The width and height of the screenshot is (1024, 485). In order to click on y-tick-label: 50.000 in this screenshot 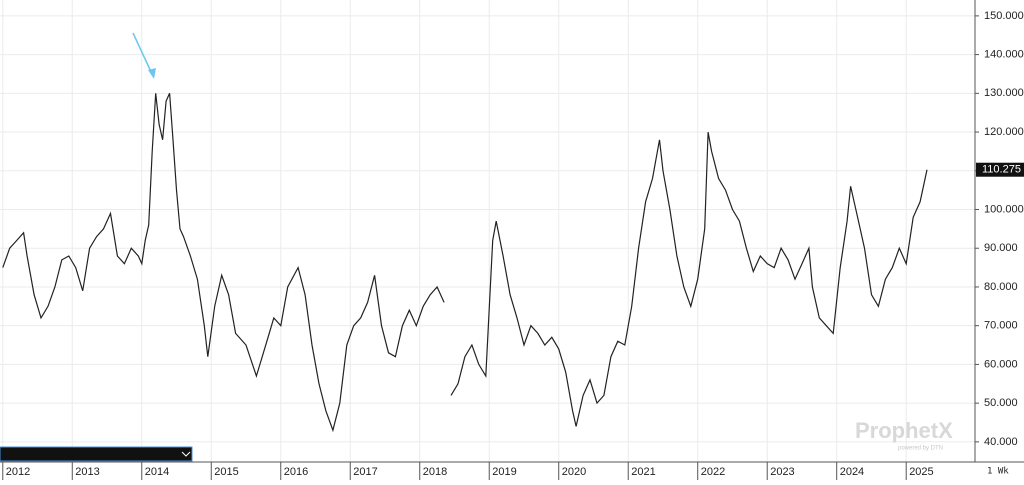, I will do `click(1001, 403)`.